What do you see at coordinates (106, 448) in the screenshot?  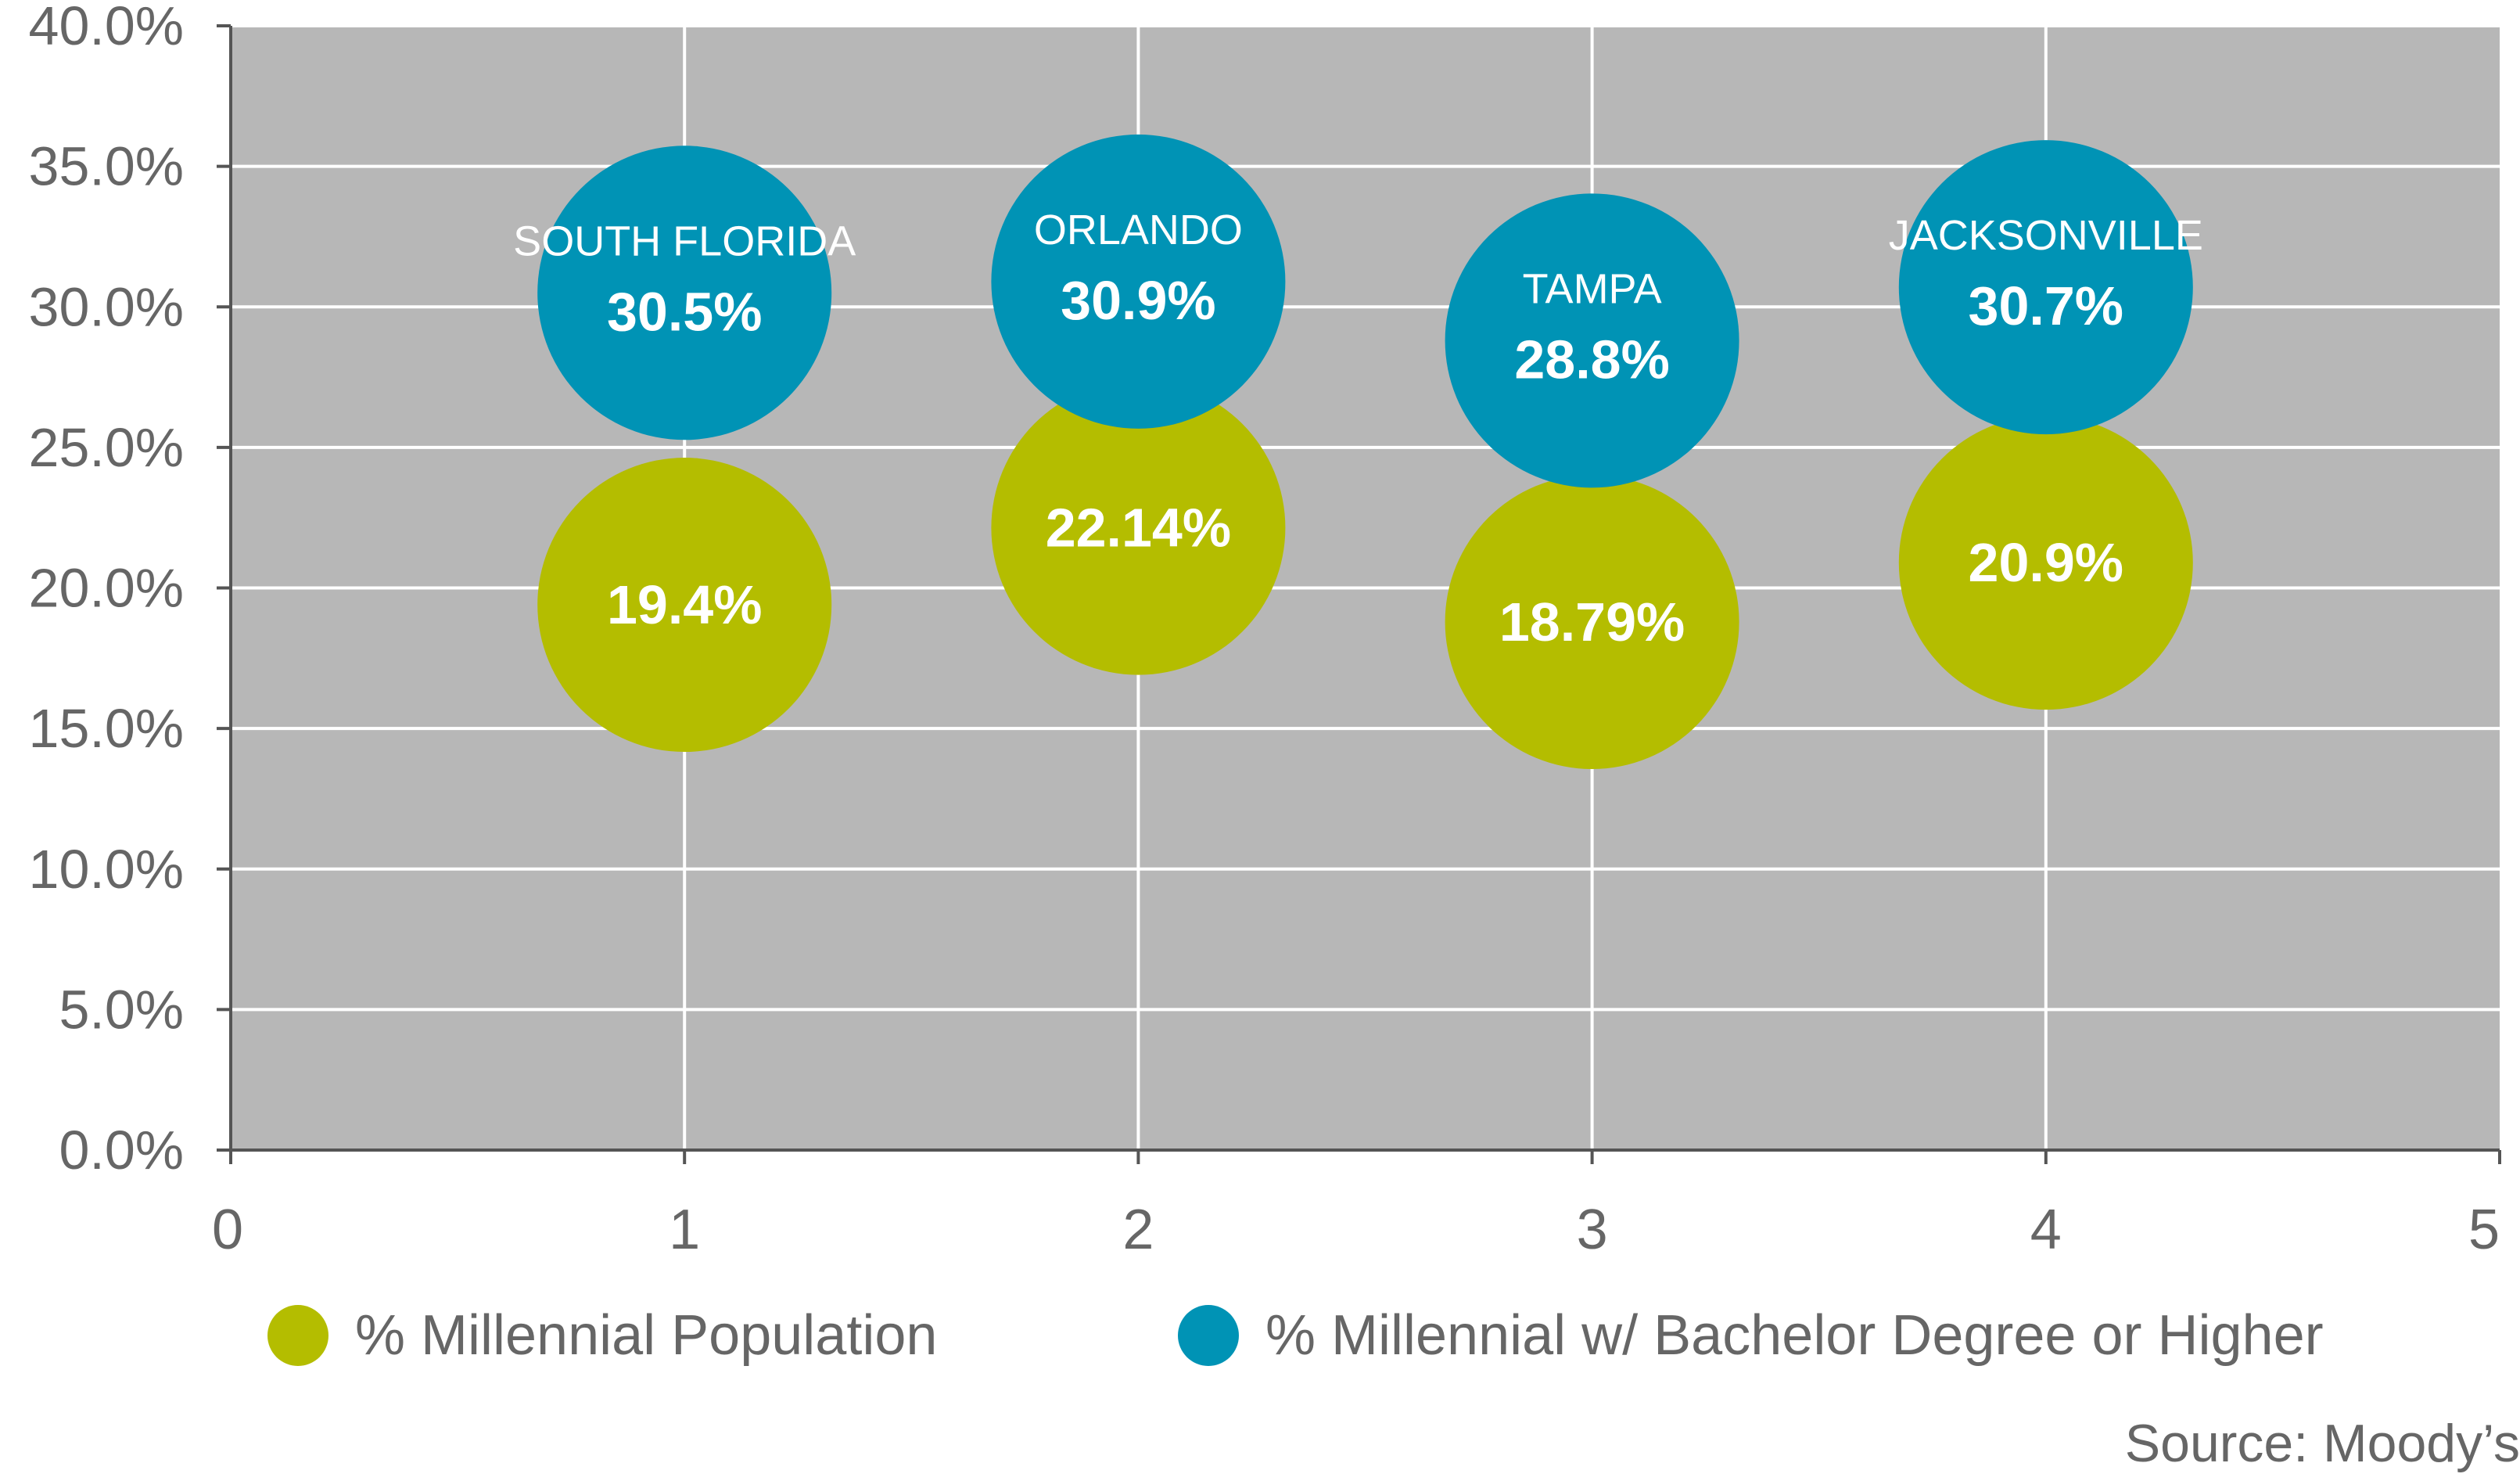 I see `y-tick-label: 25.0%` at bounding box center [106, 448].